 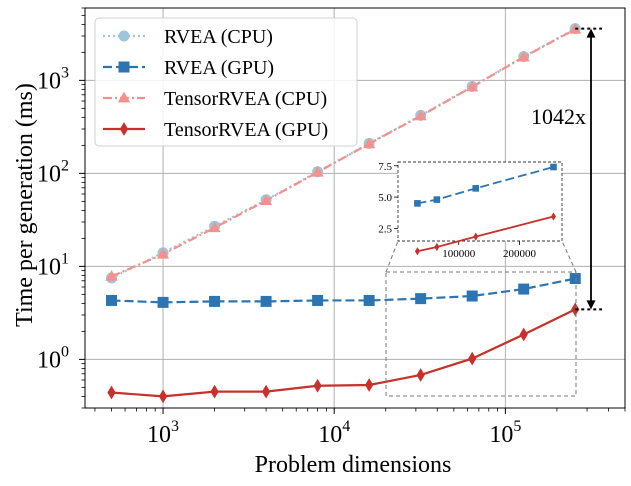 I want to click on legend-box, so click(x=226, y=82).